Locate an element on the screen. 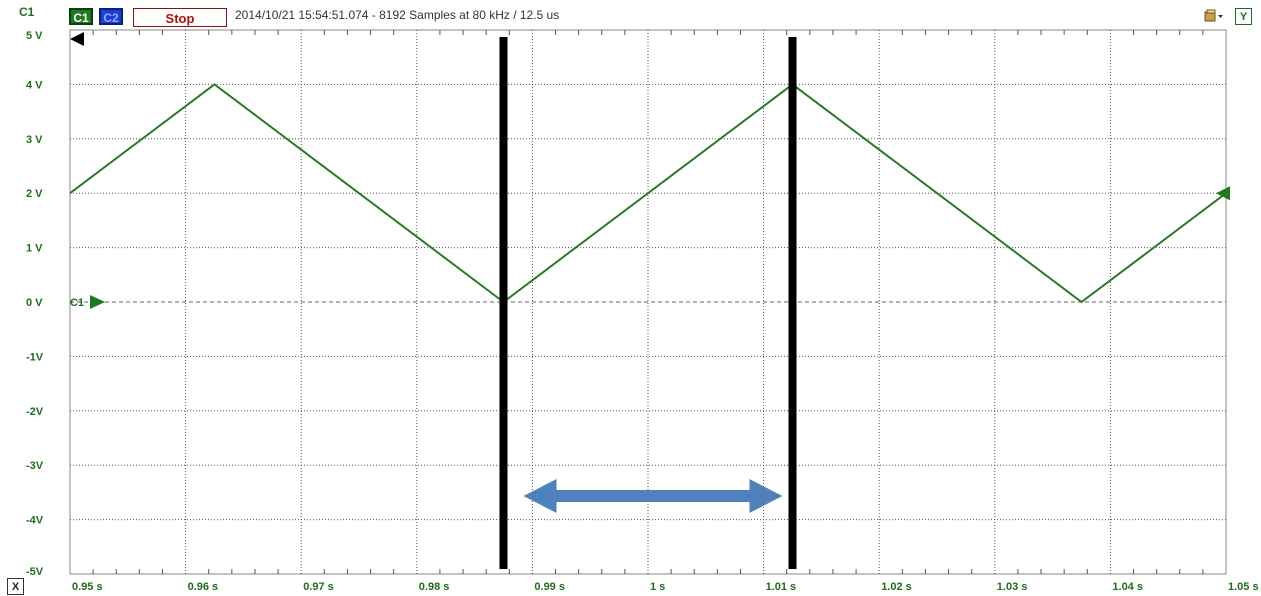 This screenshot has height=596, width=1261. x-tick-label: 1.01 s is located at coordinates (781, 587).